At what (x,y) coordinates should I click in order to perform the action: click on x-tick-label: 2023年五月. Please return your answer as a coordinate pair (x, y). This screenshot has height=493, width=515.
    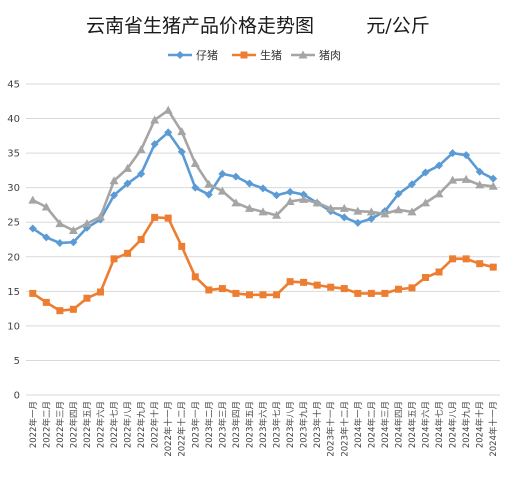
    Looking at the image, I should click on (249, 424).